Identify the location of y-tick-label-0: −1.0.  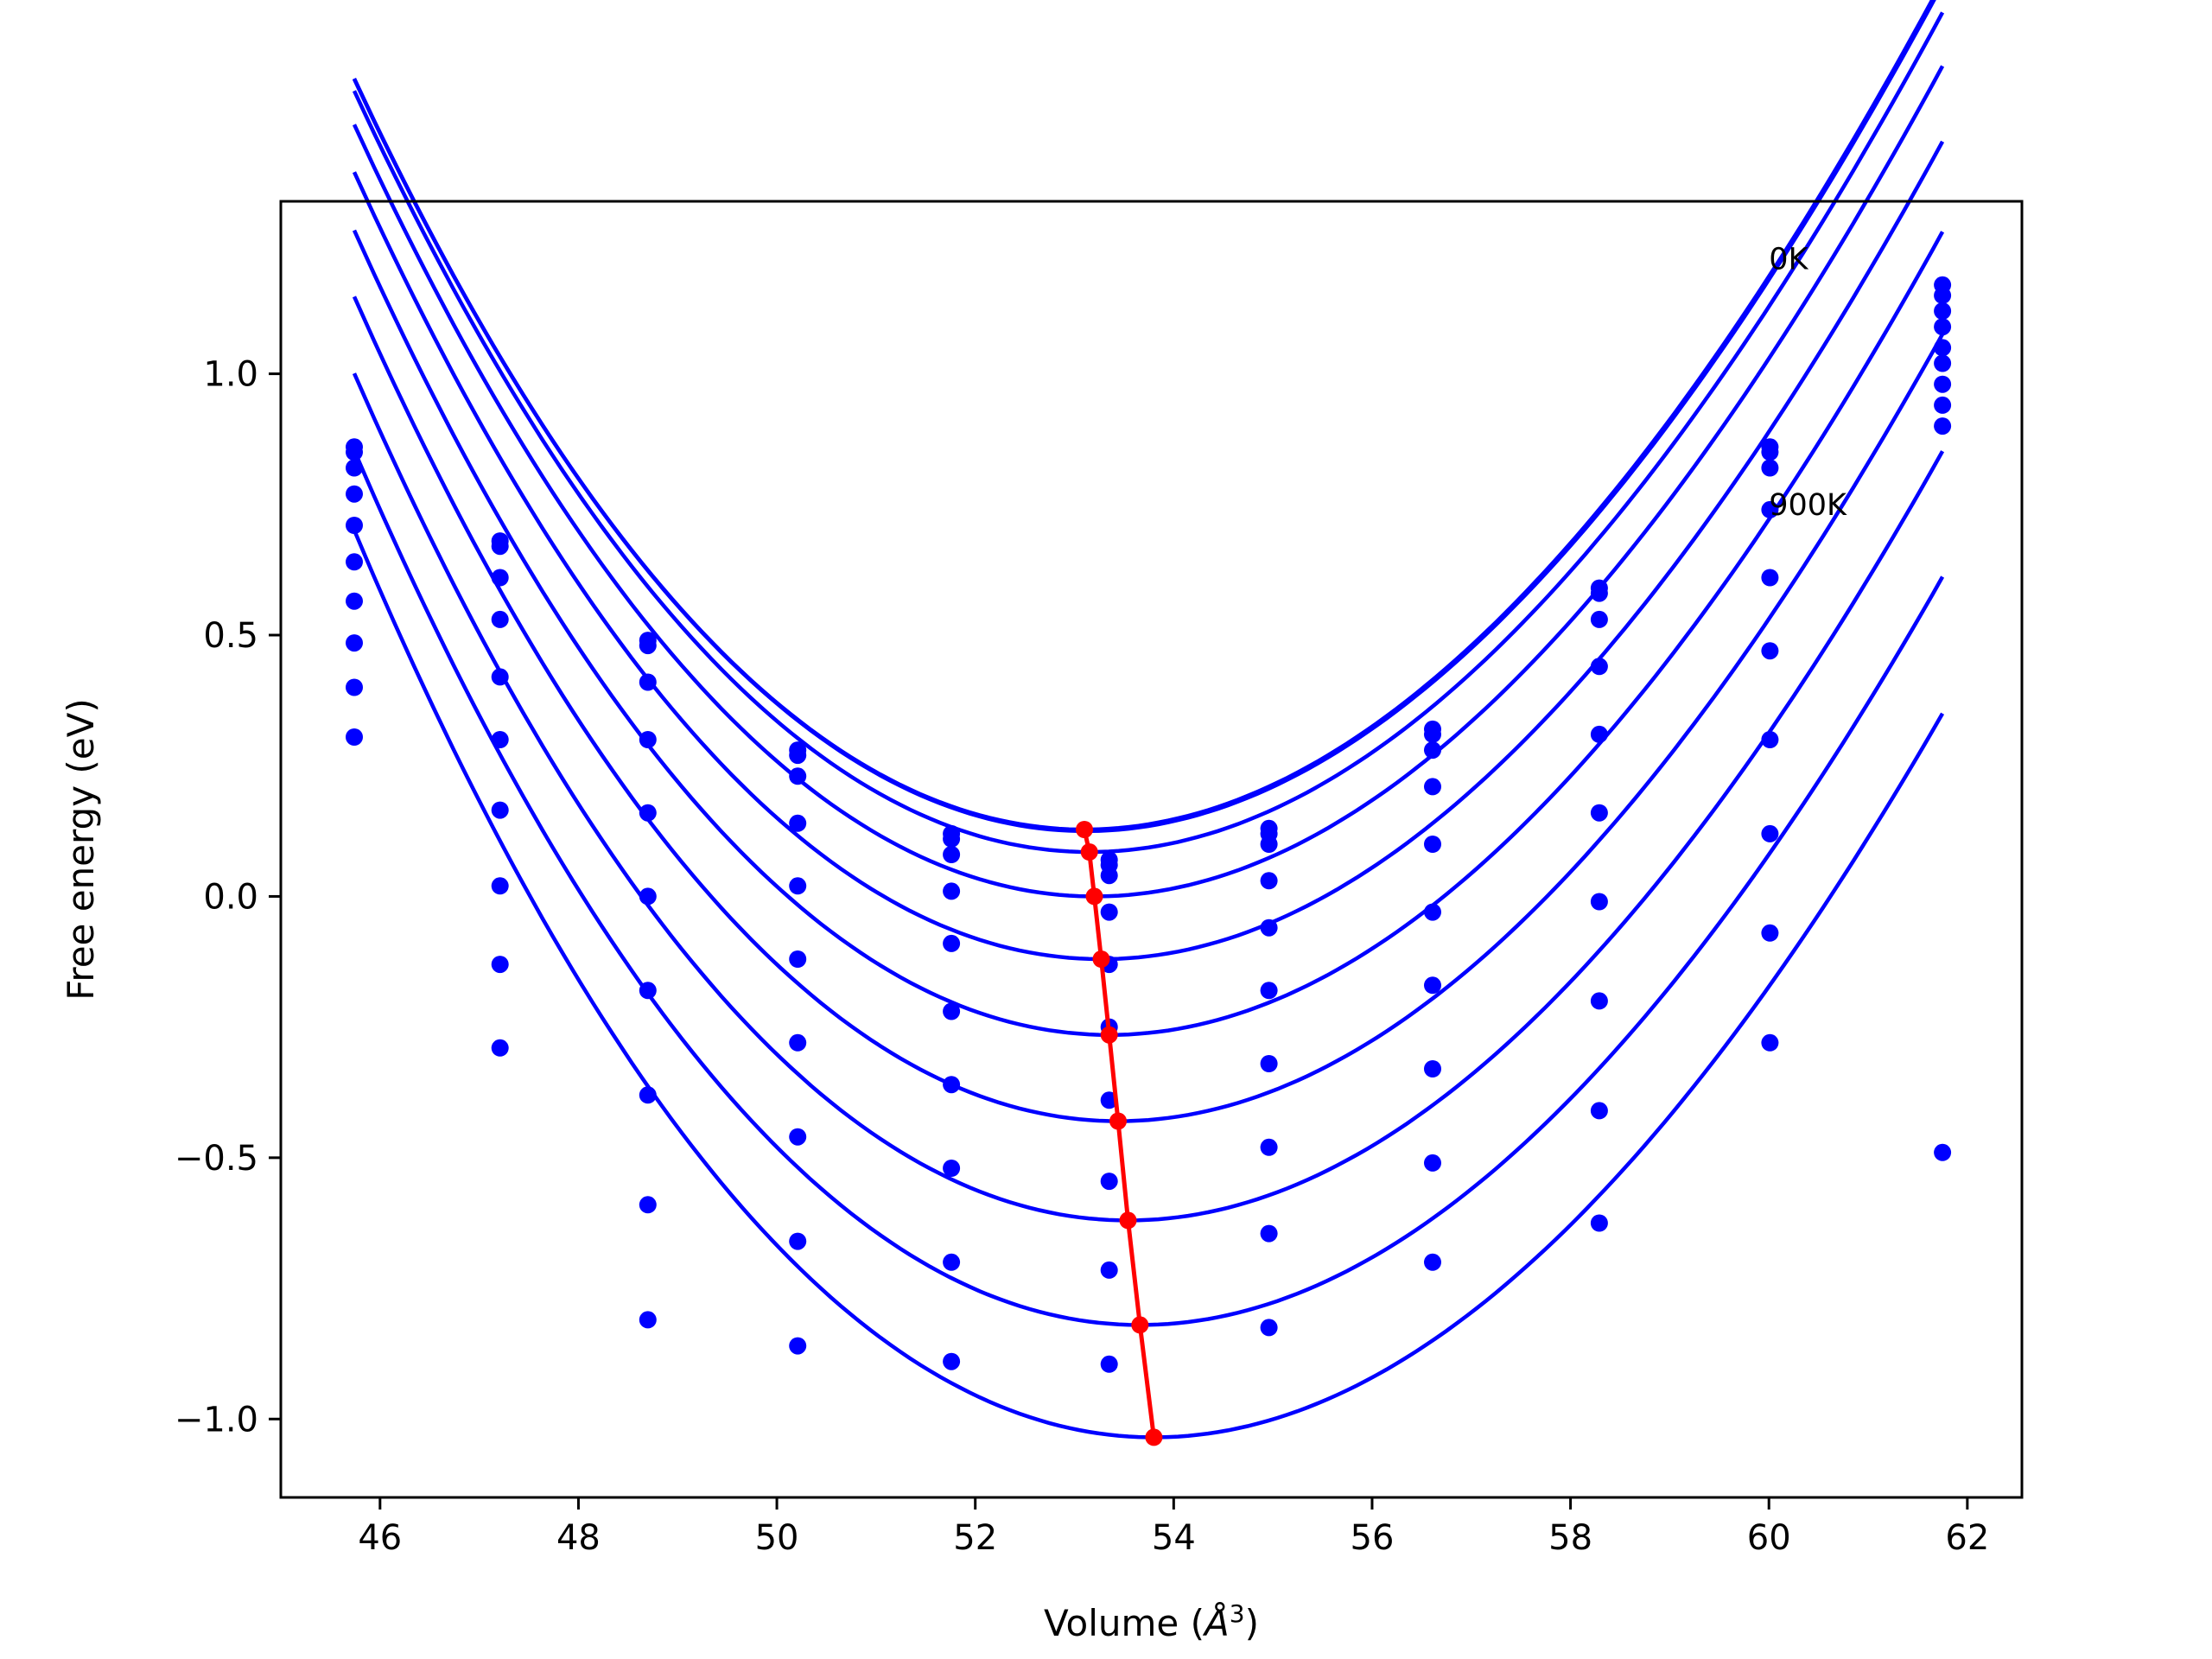
(216, 1420).